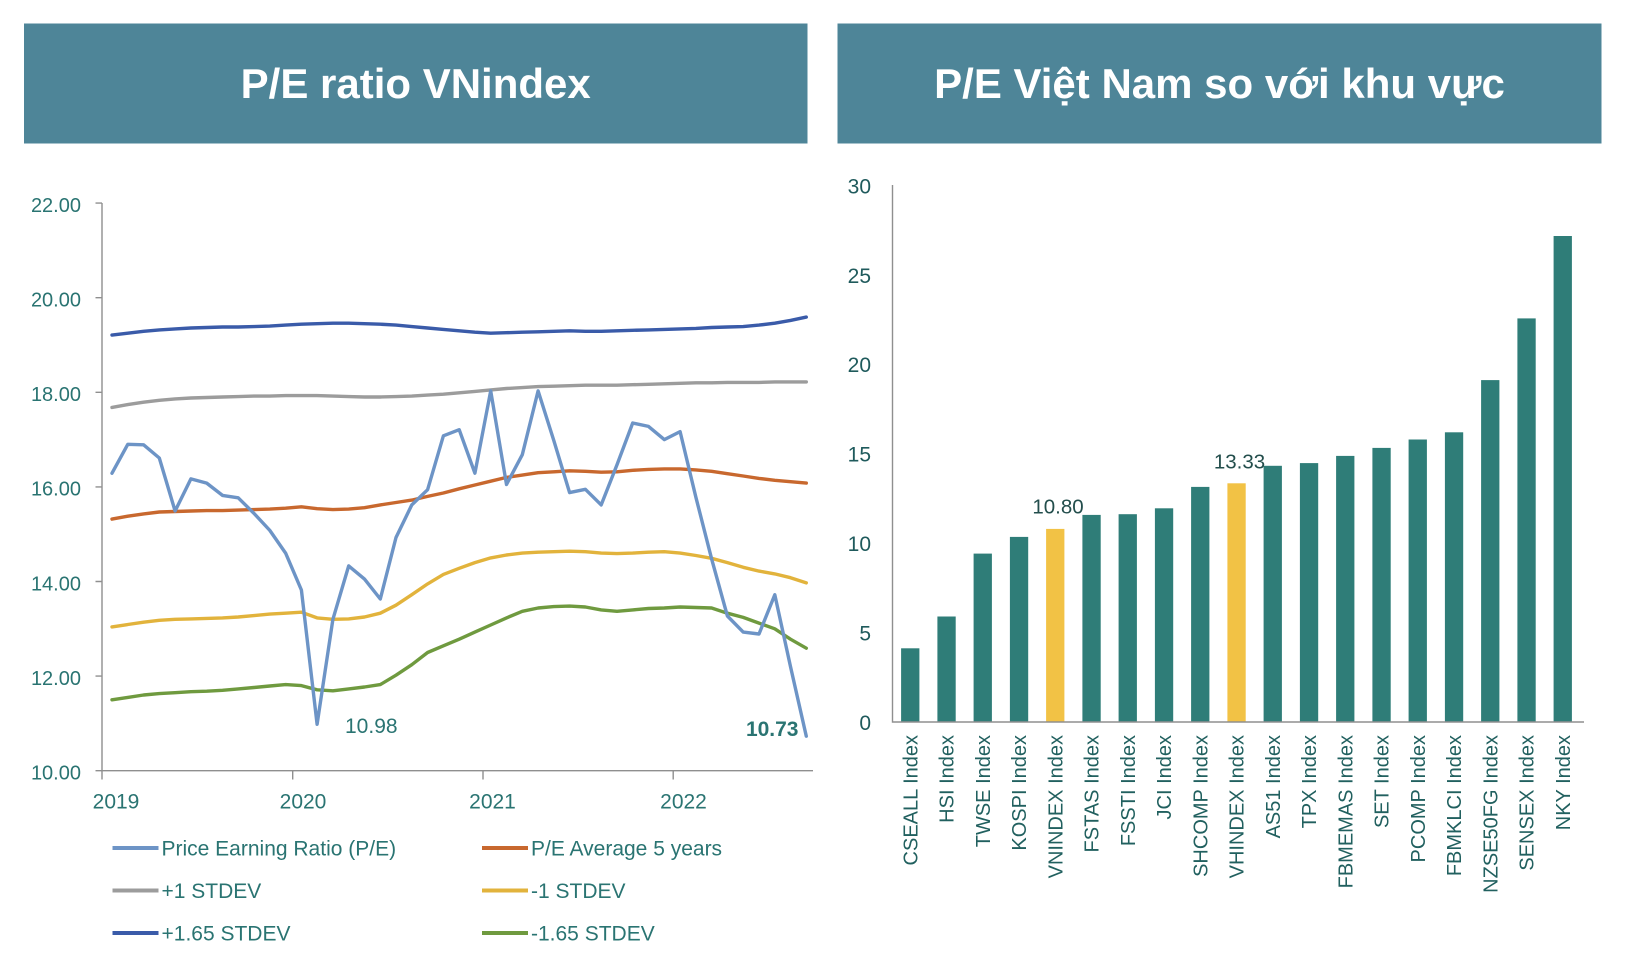 The image size is (1628, 976). I want to click on svg-text: -1 STDEV, so click(578, 891).